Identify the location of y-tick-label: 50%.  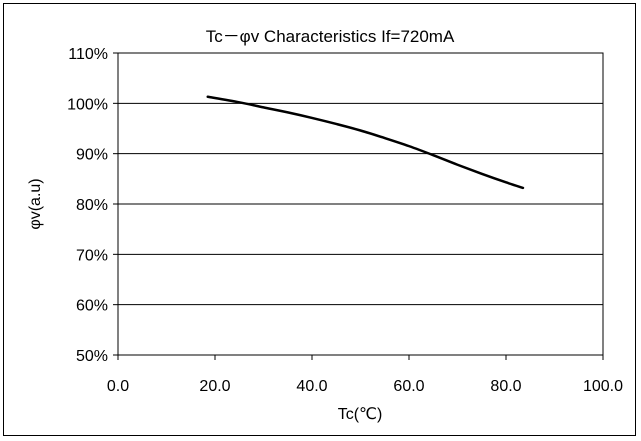
(92, 356).